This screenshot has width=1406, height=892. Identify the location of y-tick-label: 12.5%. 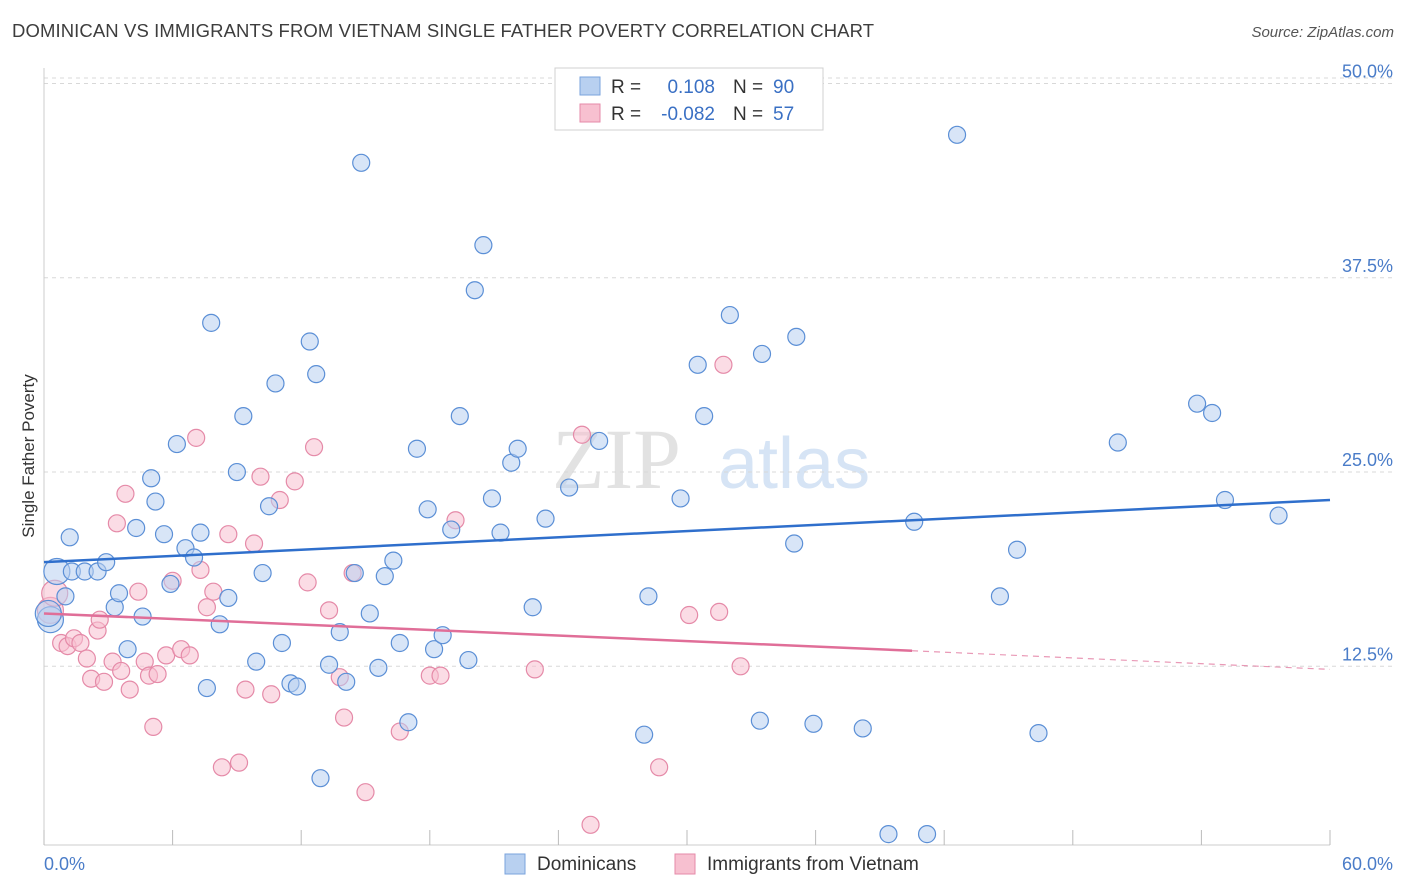
(1367, 654).